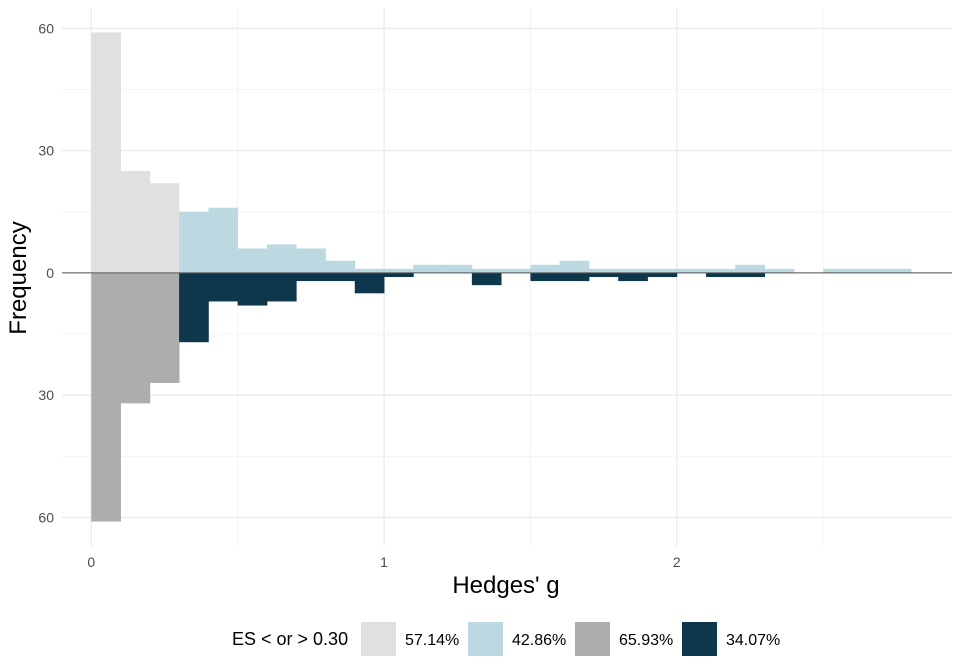  I want to click on legend-label: 65.93%, so click(646, 640).